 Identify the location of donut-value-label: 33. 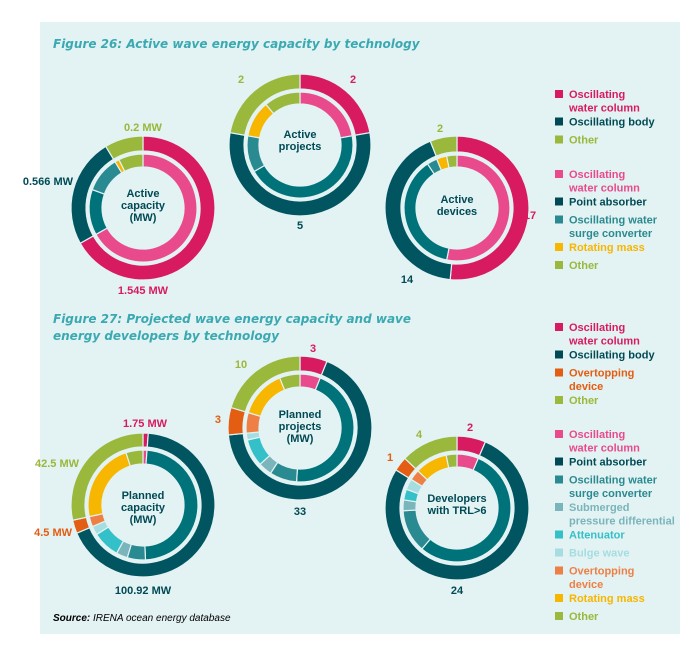
(300, 512).